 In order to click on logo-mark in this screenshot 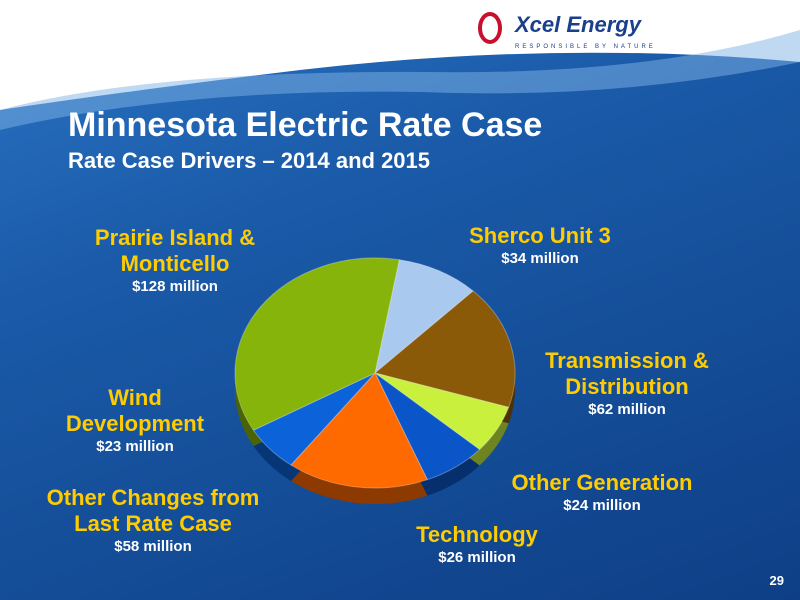, I will do `click(490, 28)`.